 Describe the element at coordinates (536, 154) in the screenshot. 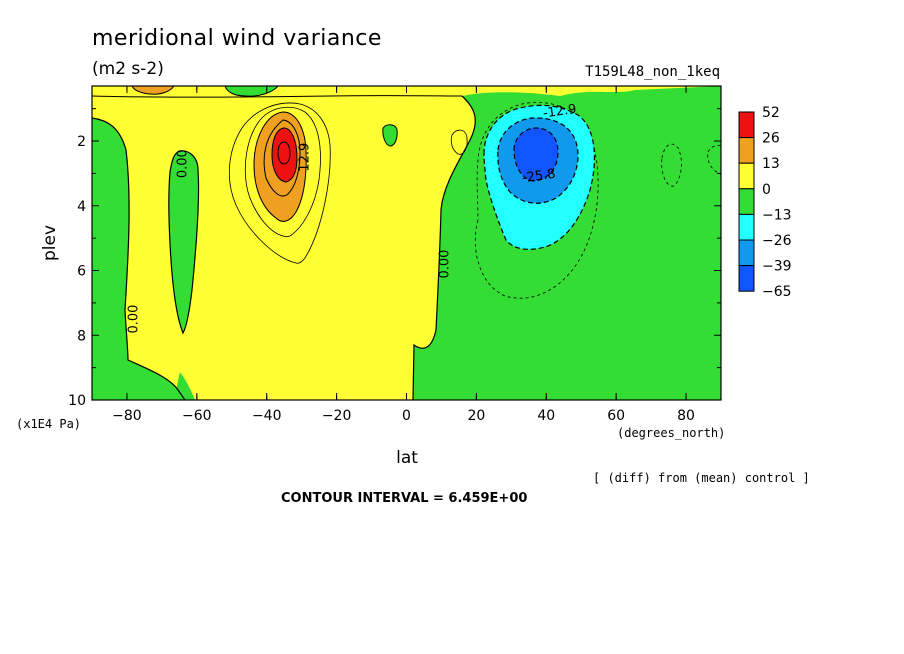

I see `negative-region-level39` at that location.